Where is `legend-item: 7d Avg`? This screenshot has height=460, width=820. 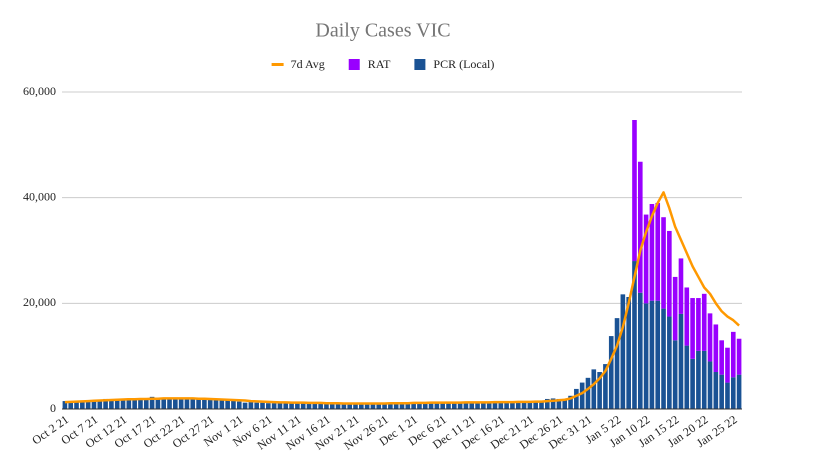 legend-item: 7d Avg is located at coordinates (298, 64).